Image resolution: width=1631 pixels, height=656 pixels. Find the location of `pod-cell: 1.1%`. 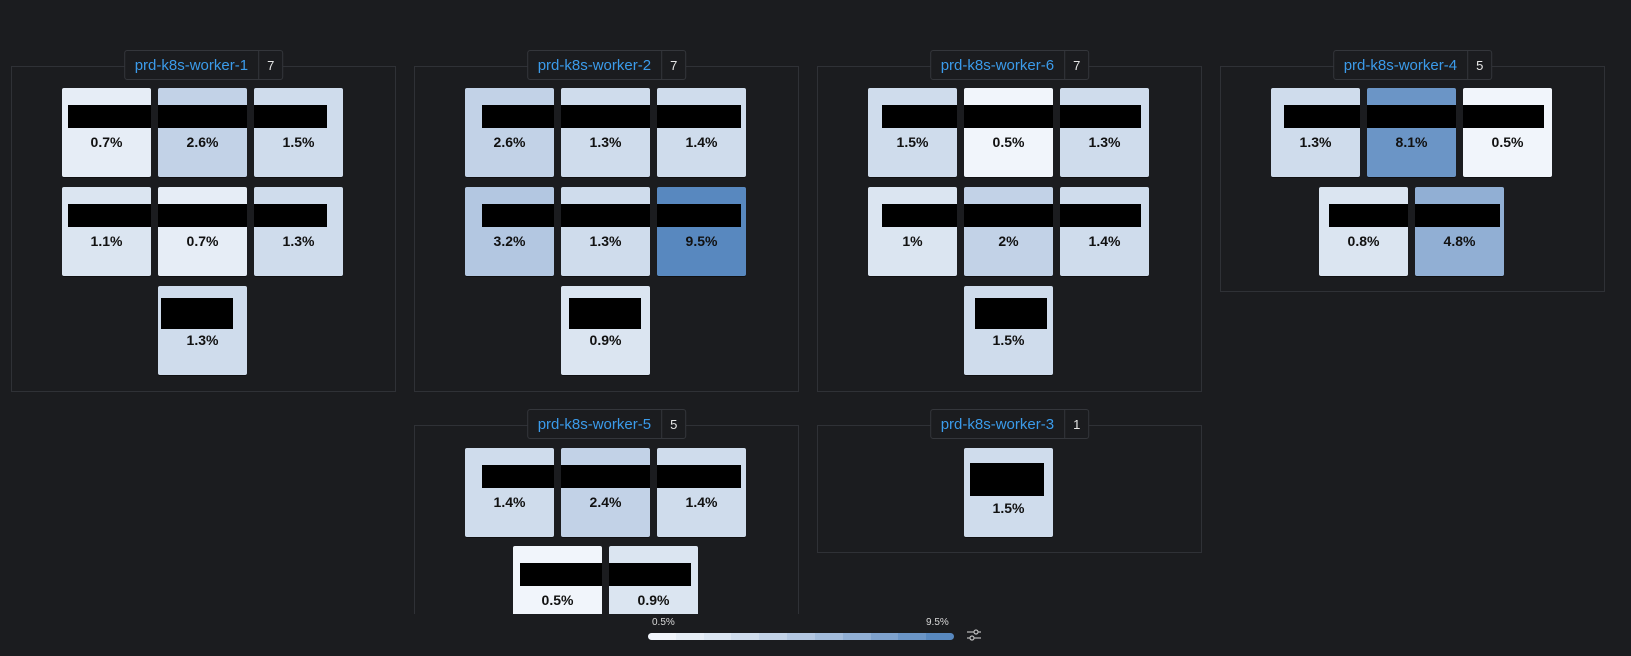

pod-cell: 1.1% is located at coordinates (106, 231).